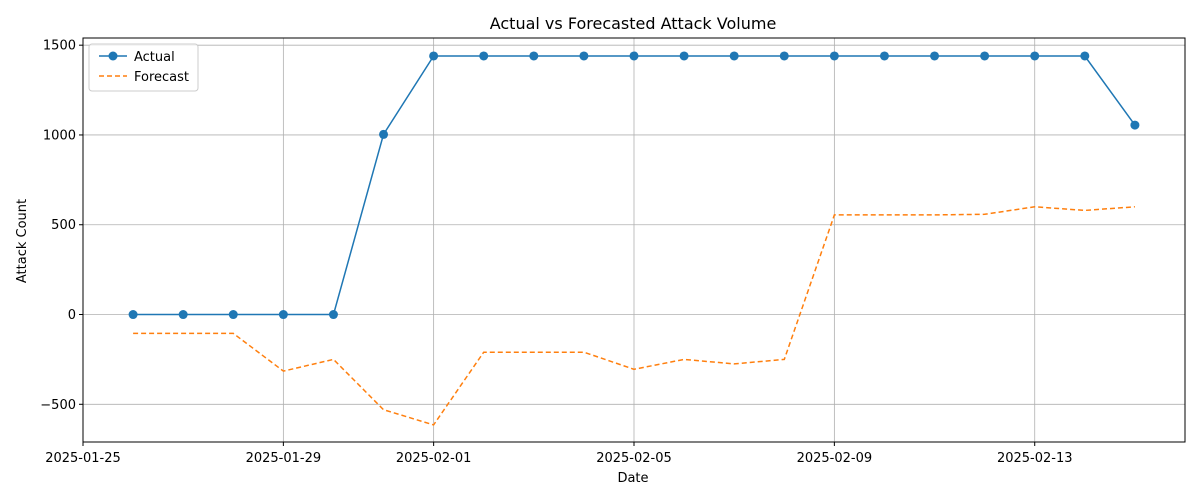 This screenshot has width=1200, height=500. Describe the element at coordinates (113, 56) in the screenshot. I see `legend-actual-marker` at that location.